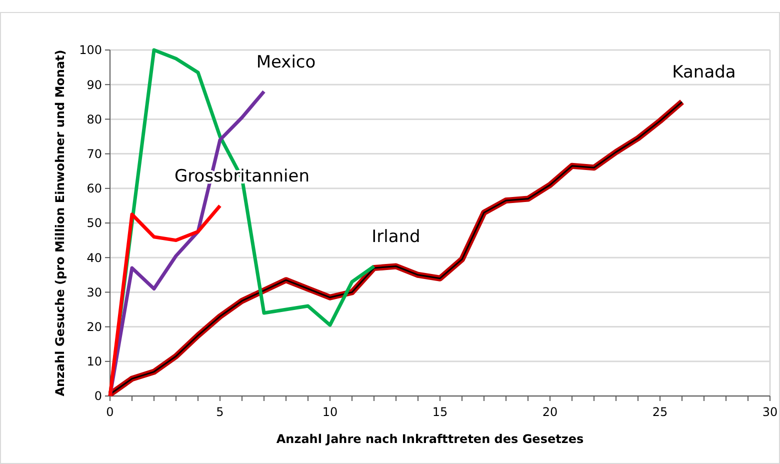 This screenshot has width=780, height=464. What do you see at coordinates (94, 189) in the screenshot?
I see `y-tick-label: 60` at bounding box center [94, 189].